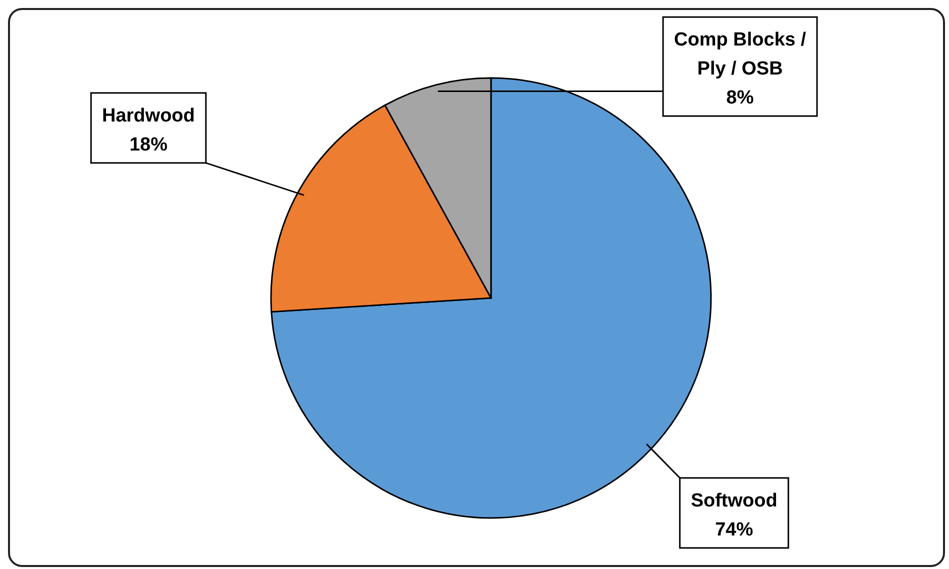  I want to click on slice-label: Hardwood, so click(148, 116).